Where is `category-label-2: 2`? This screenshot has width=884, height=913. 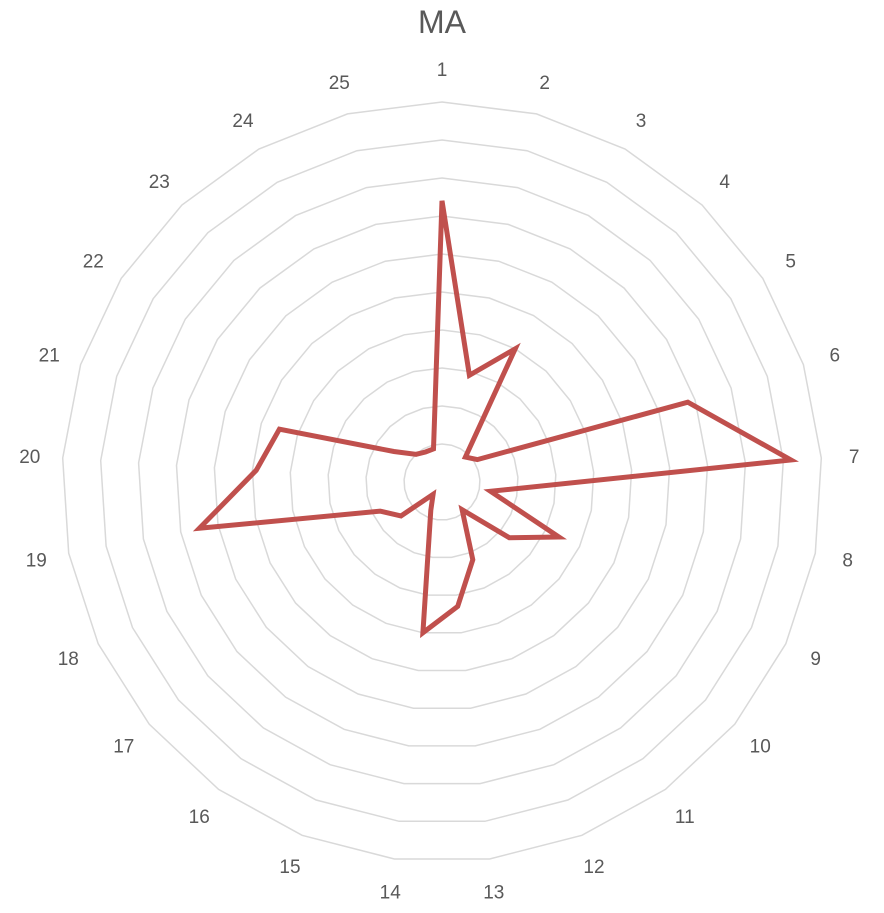
category-label-2: 2 is located at coordinates (544, 83).